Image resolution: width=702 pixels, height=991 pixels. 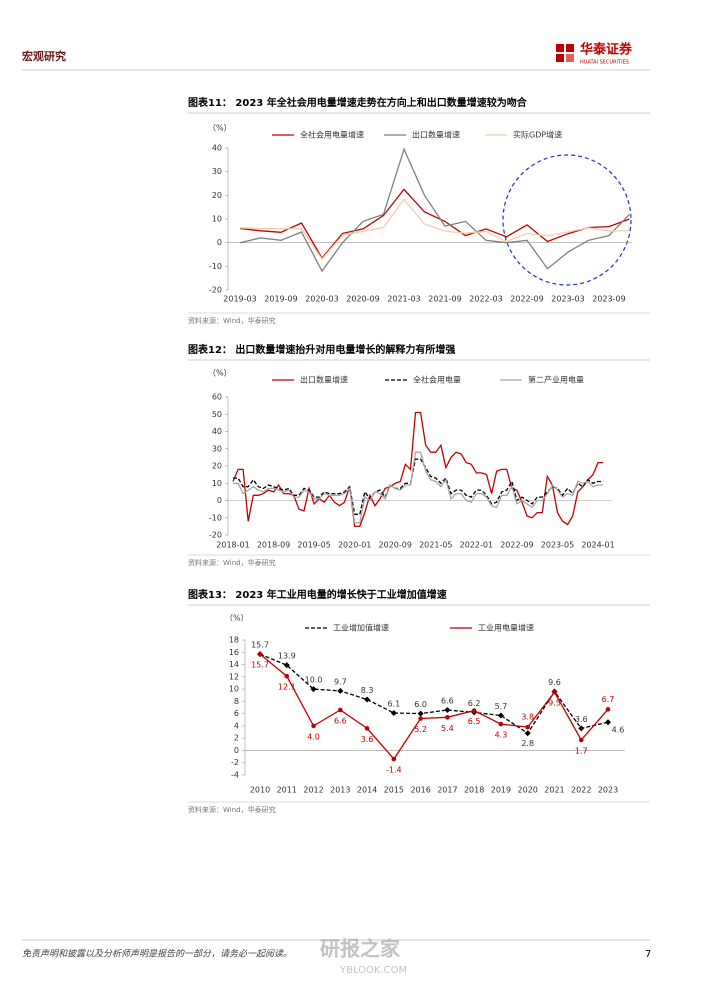 I want to click on value-label: 5.2, so click(x=420, y=729).